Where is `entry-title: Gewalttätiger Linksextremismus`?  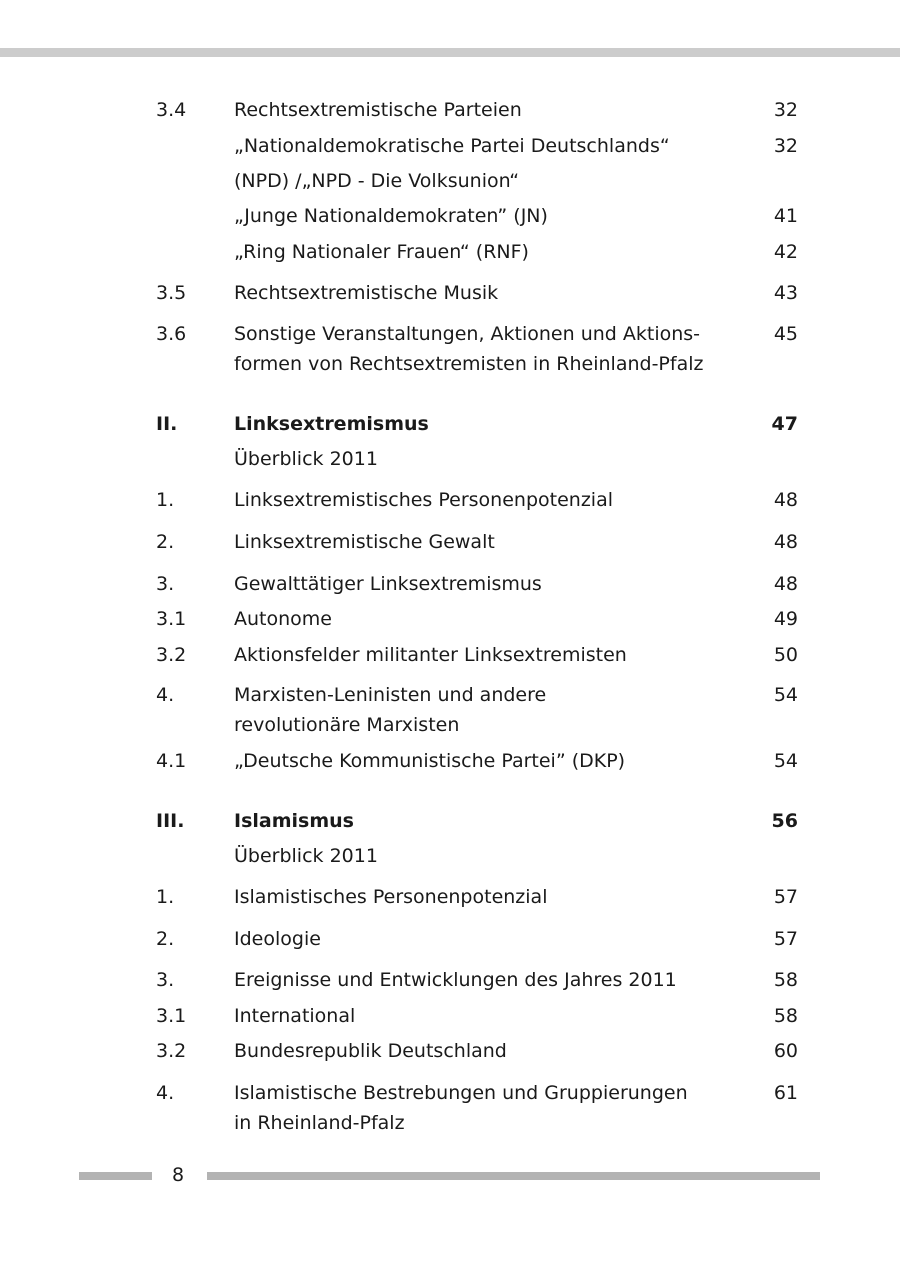 entry-title: Gewalttätiger Linksextremismus is located at coordinates (388, 584).